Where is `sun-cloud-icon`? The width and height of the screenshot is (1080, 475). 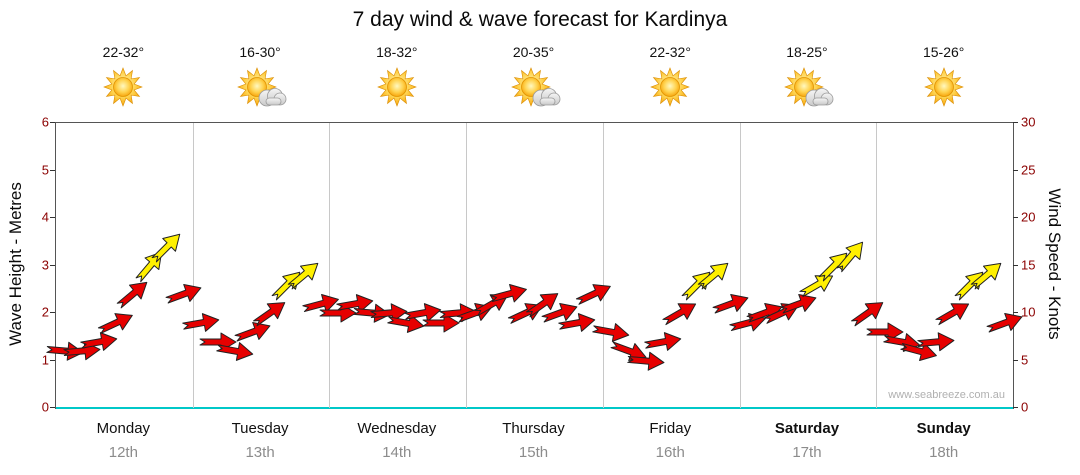 sun-cloud-icon is located at coordinates (809, 87).